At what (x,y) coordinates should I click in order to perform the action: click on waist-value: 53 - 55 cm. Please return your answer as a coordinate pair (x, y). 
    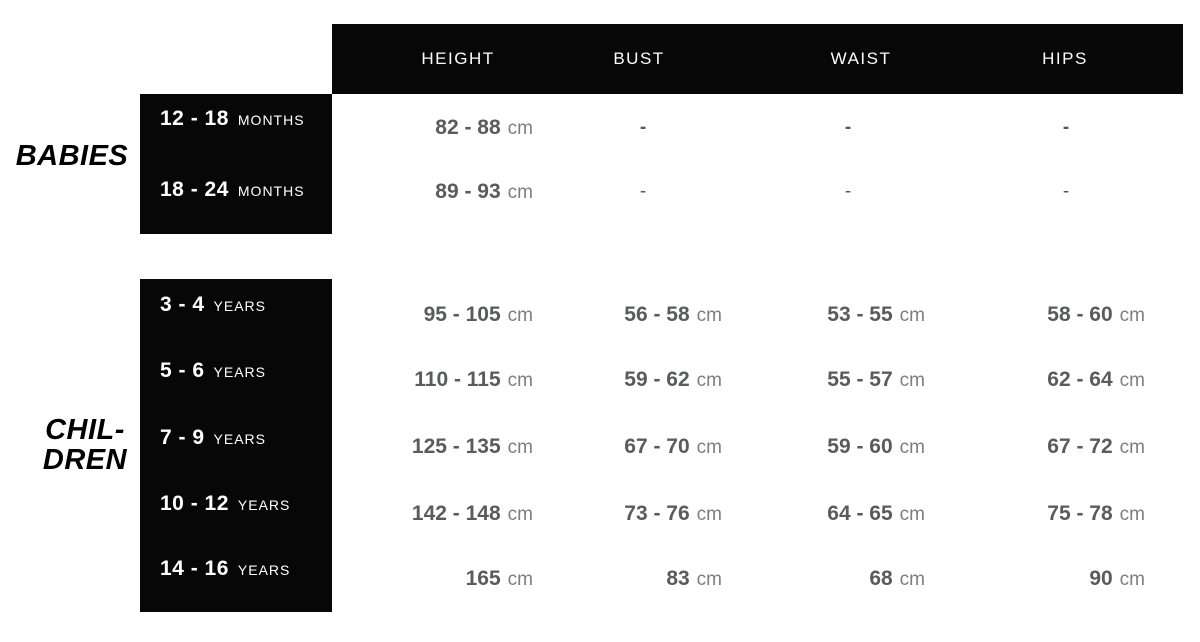
    Looking at the image, I should click on (876, 314).